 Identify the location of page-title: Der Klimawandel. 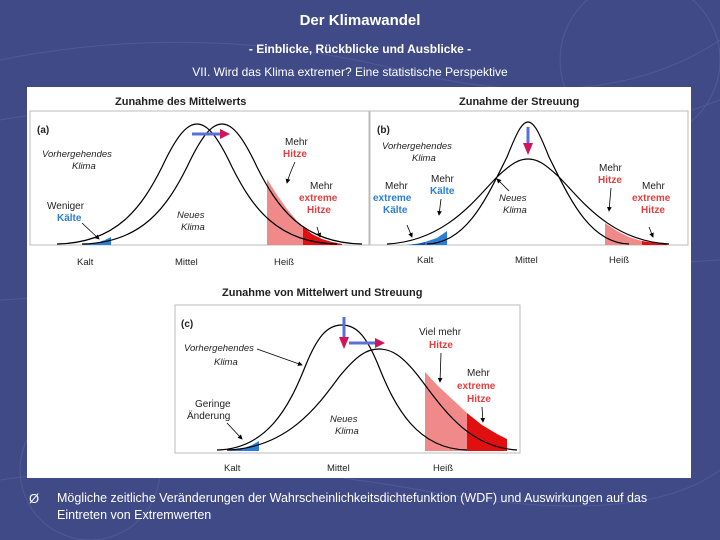
(360, 20).